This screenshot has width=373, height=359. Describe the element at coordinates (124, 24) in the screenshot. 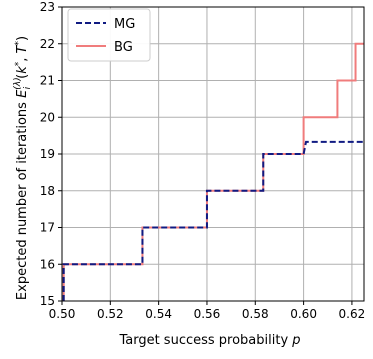

I see `legend-label-mg: MG` at that location.